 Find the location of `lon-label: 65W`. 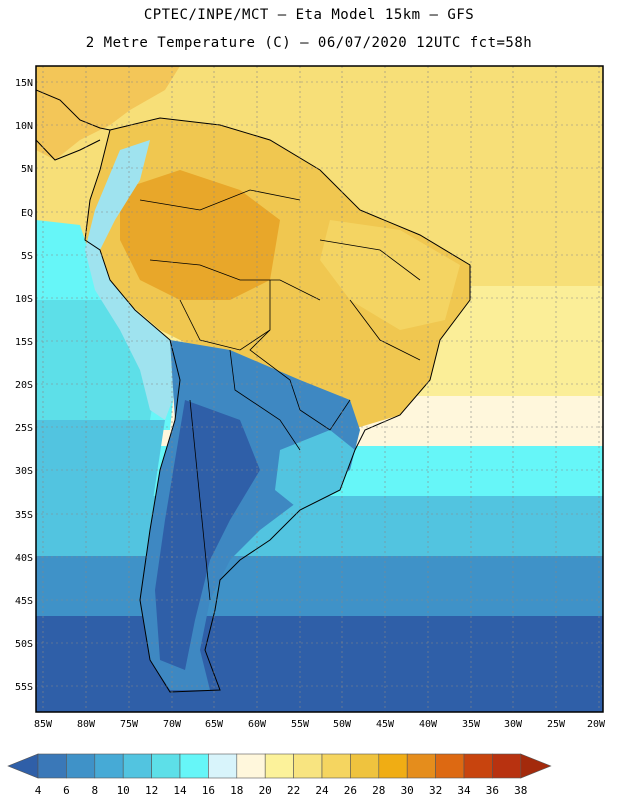

lon-label: 65W is located at coordinates (214, 724).